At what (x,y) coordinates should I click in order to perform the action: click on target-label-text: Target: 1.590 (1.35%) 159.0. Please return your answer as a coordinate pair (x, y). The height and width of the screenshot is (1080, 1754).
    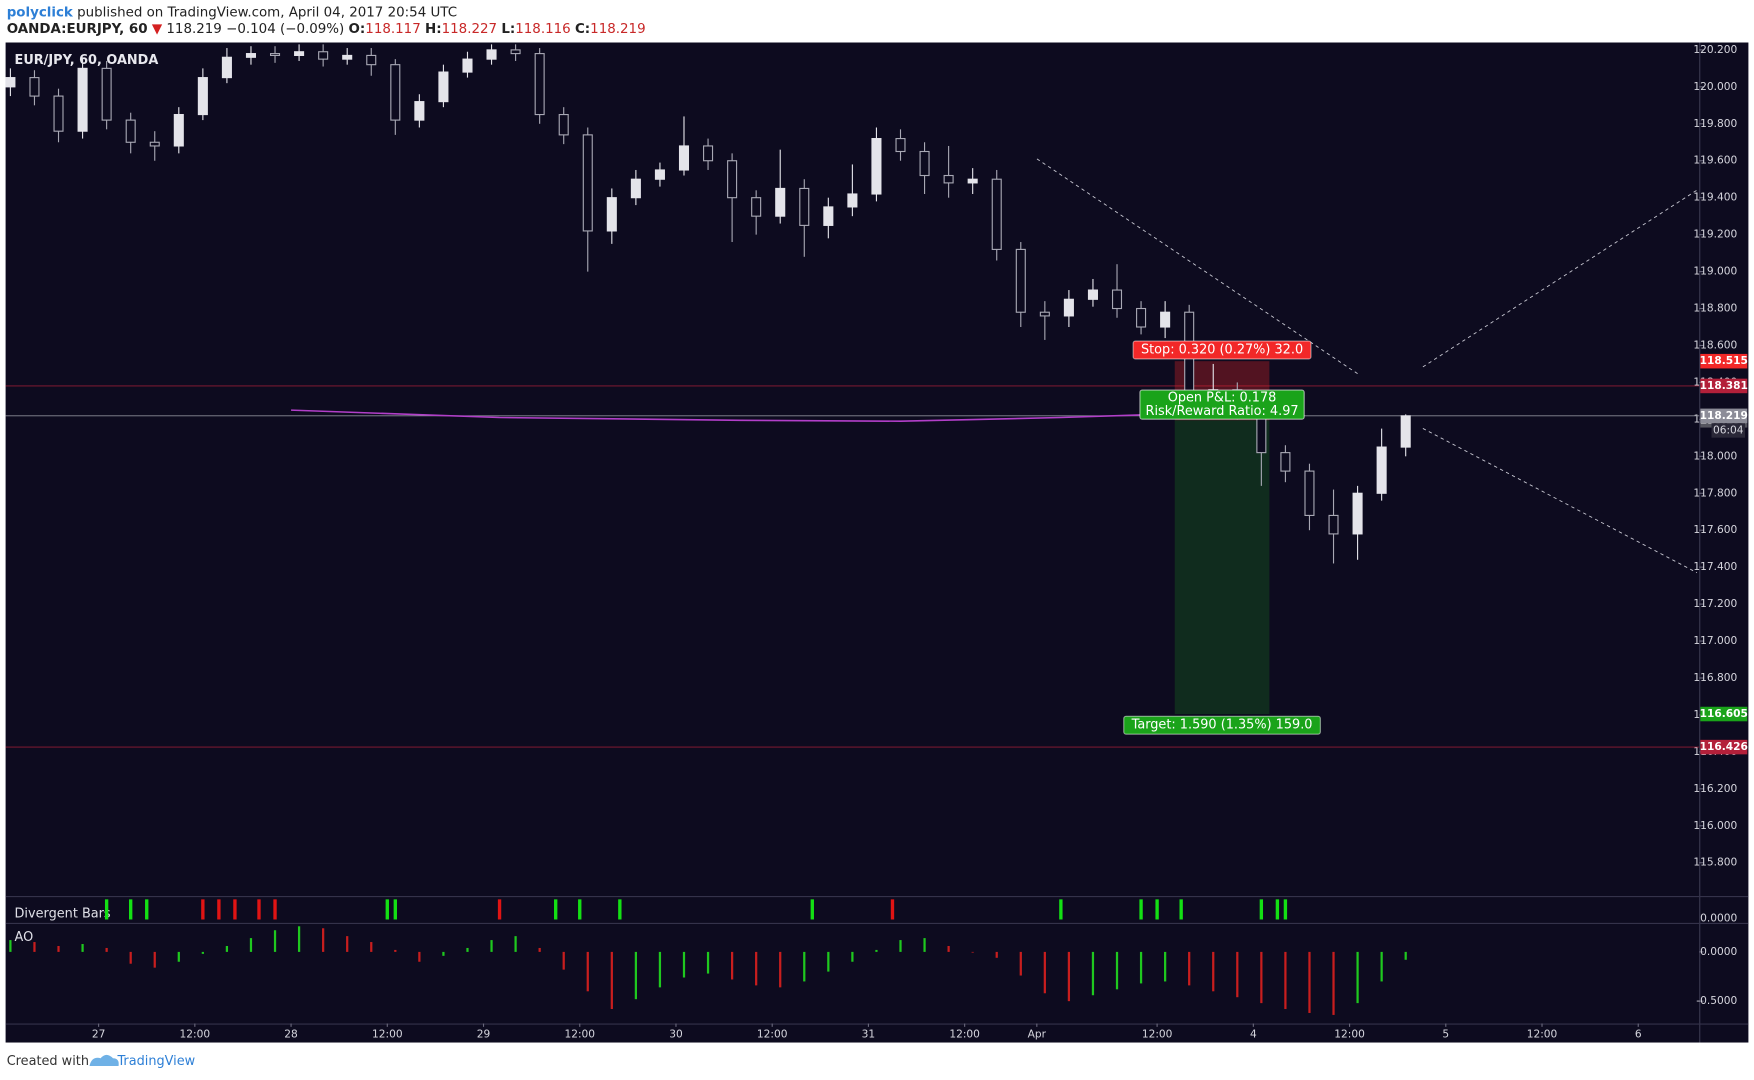
    Looking at the image, I should click on (1222, 725).